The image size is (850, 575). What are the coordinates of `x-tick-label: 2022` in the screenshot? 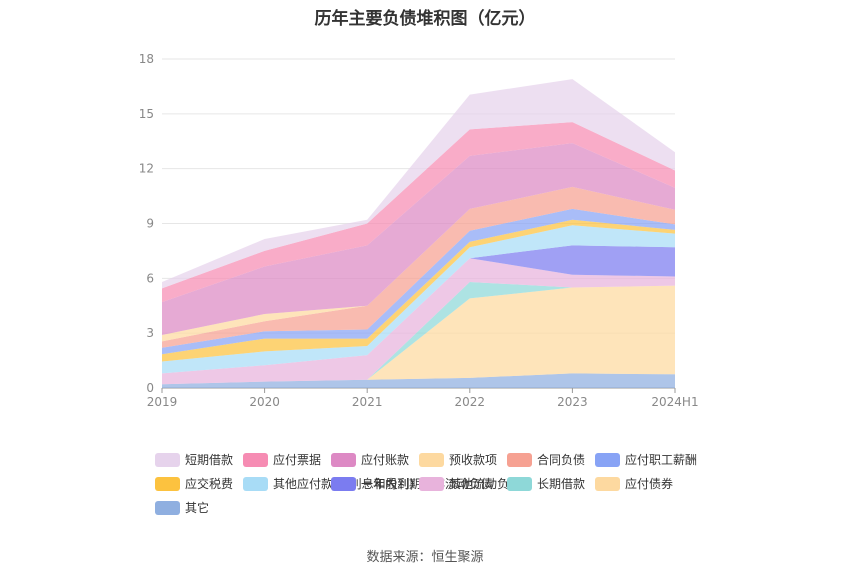 It's located at (470, 402).